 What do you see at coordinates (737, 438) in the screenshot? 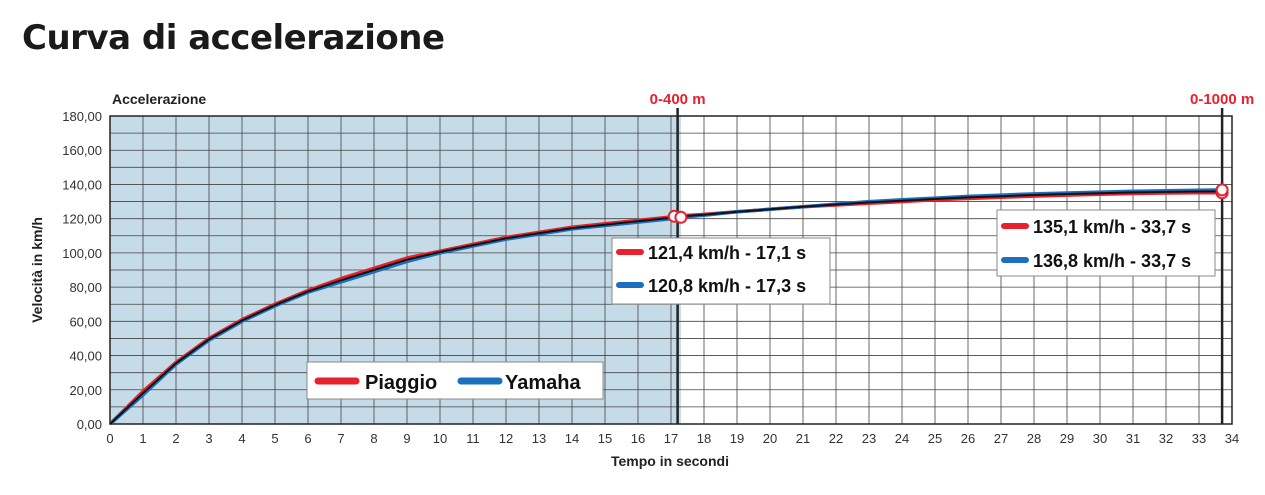
I see `x-tick-label: 19` at bounding box center [737, 438].